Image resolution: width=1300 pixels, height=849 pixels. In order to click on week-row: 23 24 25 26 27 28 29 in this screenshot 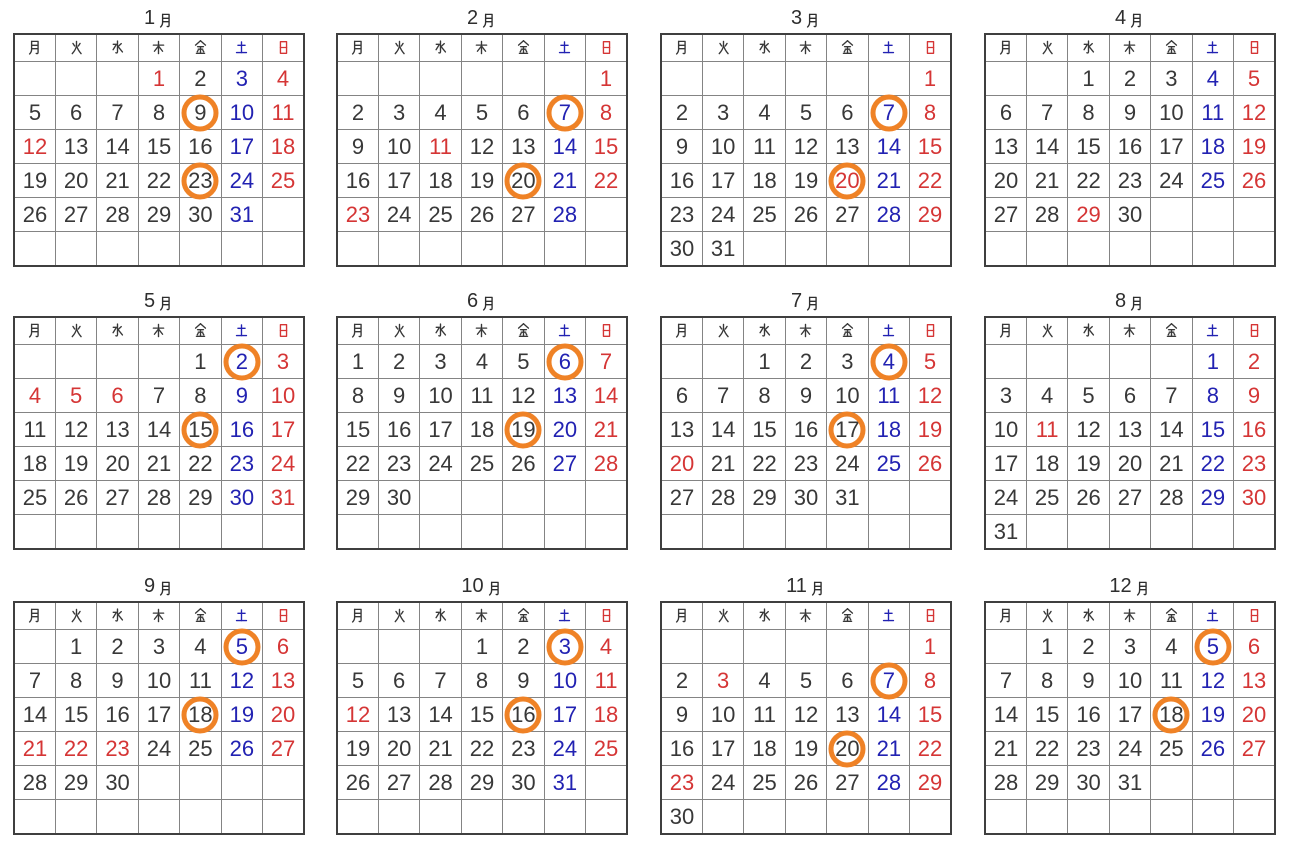, I will do `click(806, 782)`.